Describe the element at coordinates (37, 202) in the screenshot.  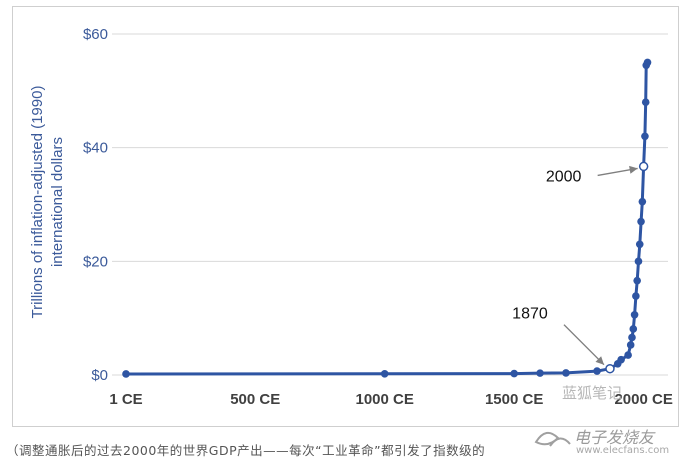
I see `y-axis-label-line1: Trillions of inflation-adjusted (1990)` at that location.